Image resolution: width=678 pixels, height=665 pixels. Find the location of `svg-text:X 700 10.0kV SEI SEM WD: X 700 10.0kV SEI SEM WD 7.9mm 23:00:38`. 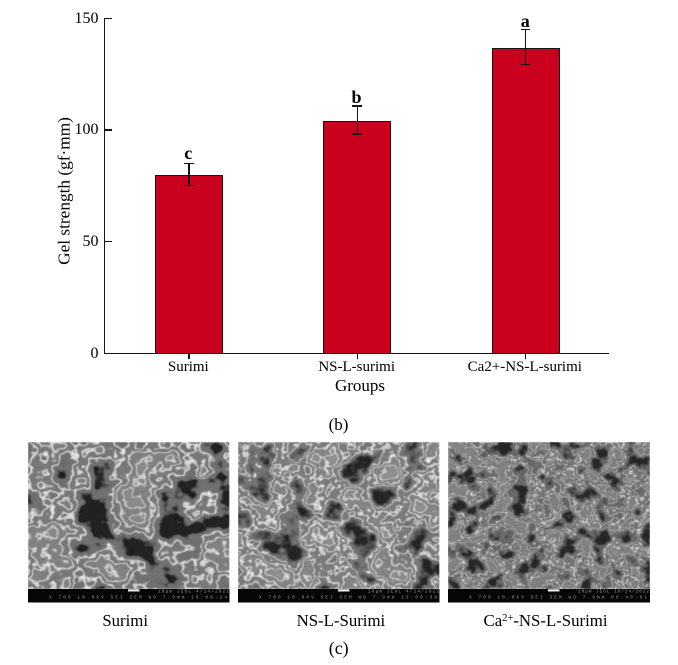

svg-text:X 700 10.0kV SEI SEM WD: X 700 10.0kV SEI SEM WD 7.9mm 23:00:38 is located at coordinates (348, 598).